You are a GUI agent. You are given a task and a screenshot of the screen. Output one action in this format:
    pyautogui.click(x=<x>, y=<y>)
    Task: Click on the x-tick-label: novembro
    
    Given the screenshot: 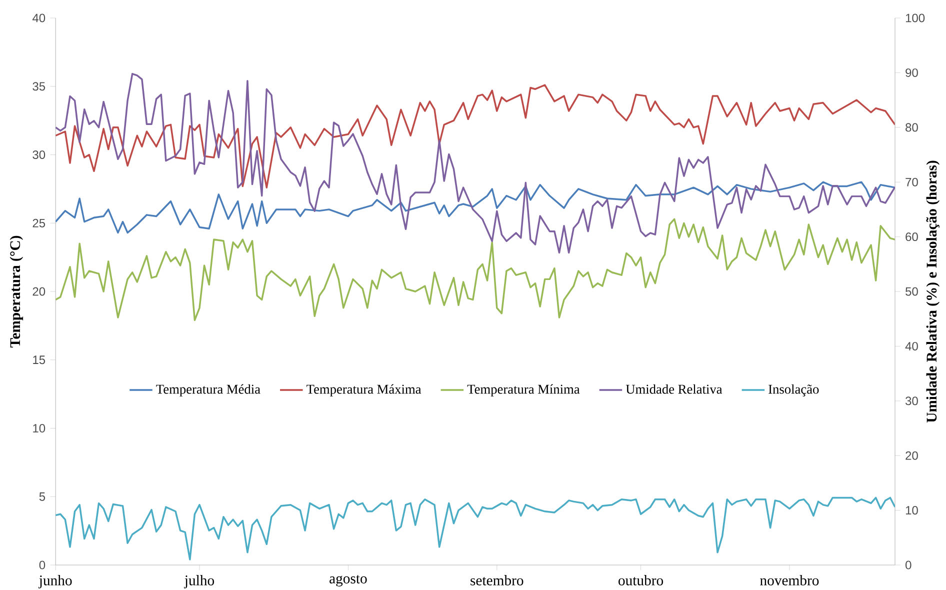 What is the action you would take?
    pyautogui.click(x=789, y=580)
    